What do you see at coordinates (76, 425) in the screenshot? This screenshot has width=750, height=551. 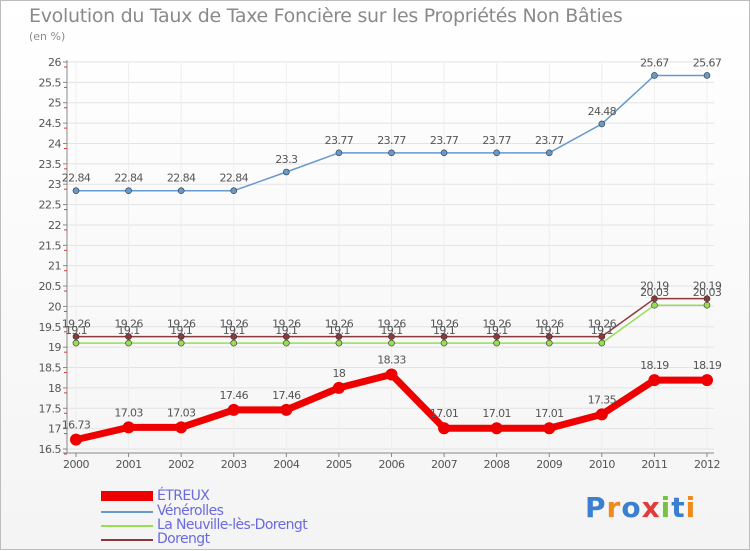 I see `data-label-etreux: 16.73` at bounding box center [76, 425].